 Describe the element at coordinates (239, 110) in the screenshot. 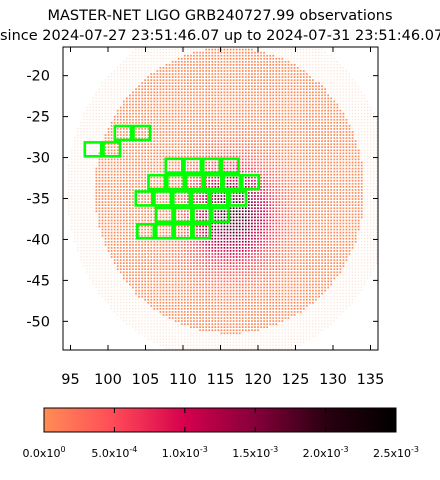

I see `heatmap-cell-2056` at that location.